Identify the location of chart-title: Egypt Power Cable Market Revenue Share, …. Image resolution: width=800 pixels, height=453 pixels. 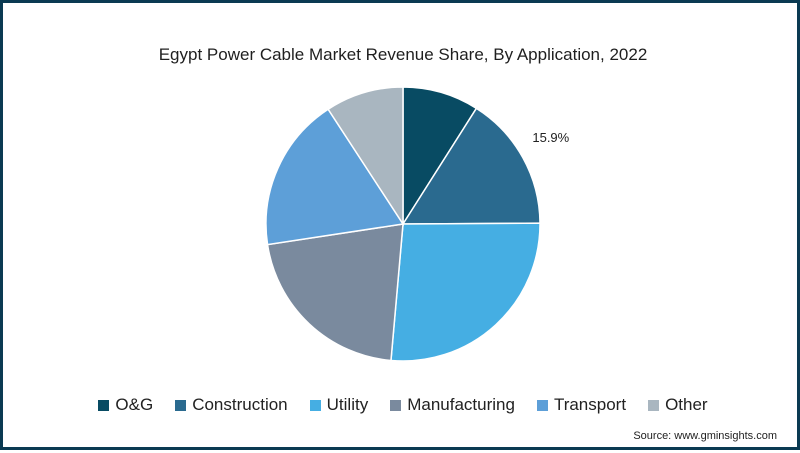
(403, 54).